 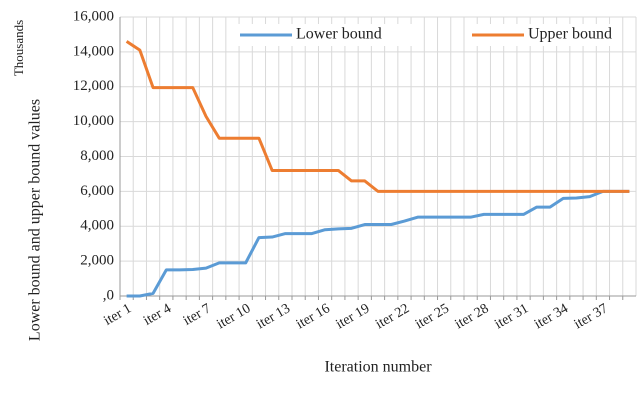 I want to click on x-tick-label: iter 37, so click(x=591, y=316).